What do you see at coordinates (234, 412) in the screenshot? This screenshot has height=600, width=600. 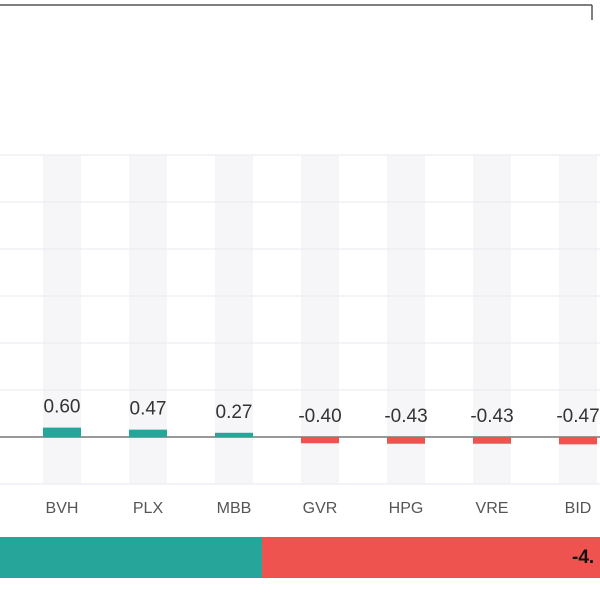 I see `value-label: 0.27` at bounding box center [234, 412].